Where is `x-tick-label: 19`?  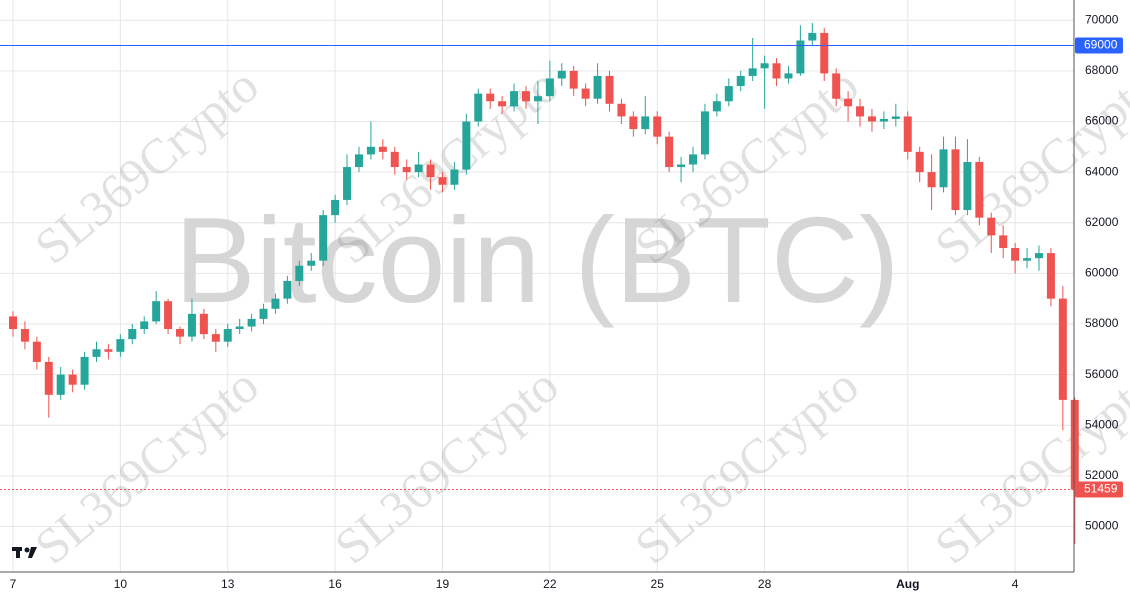 x-tick-label: 19 is located at coordinates (443, 584).